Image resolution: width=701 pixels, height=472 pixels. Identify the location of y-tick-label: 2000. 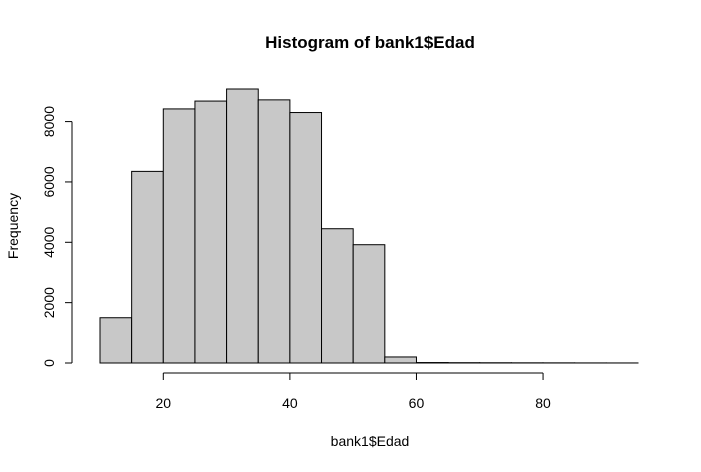
(49, 302).